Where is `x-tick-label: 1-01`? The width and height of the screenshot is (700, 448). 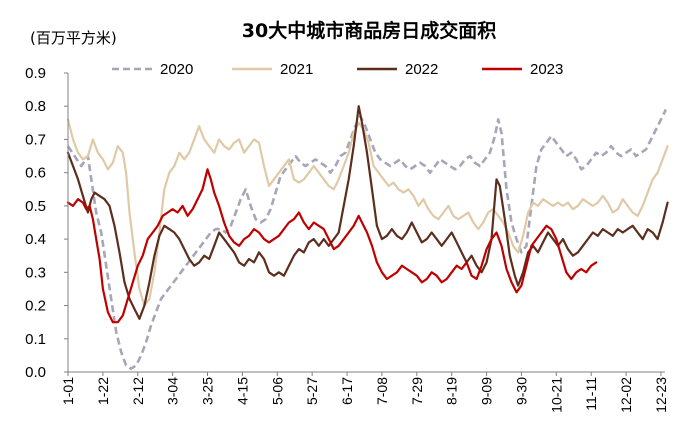
x-tick-label: 1-01 is located at coordinates (68, 391).